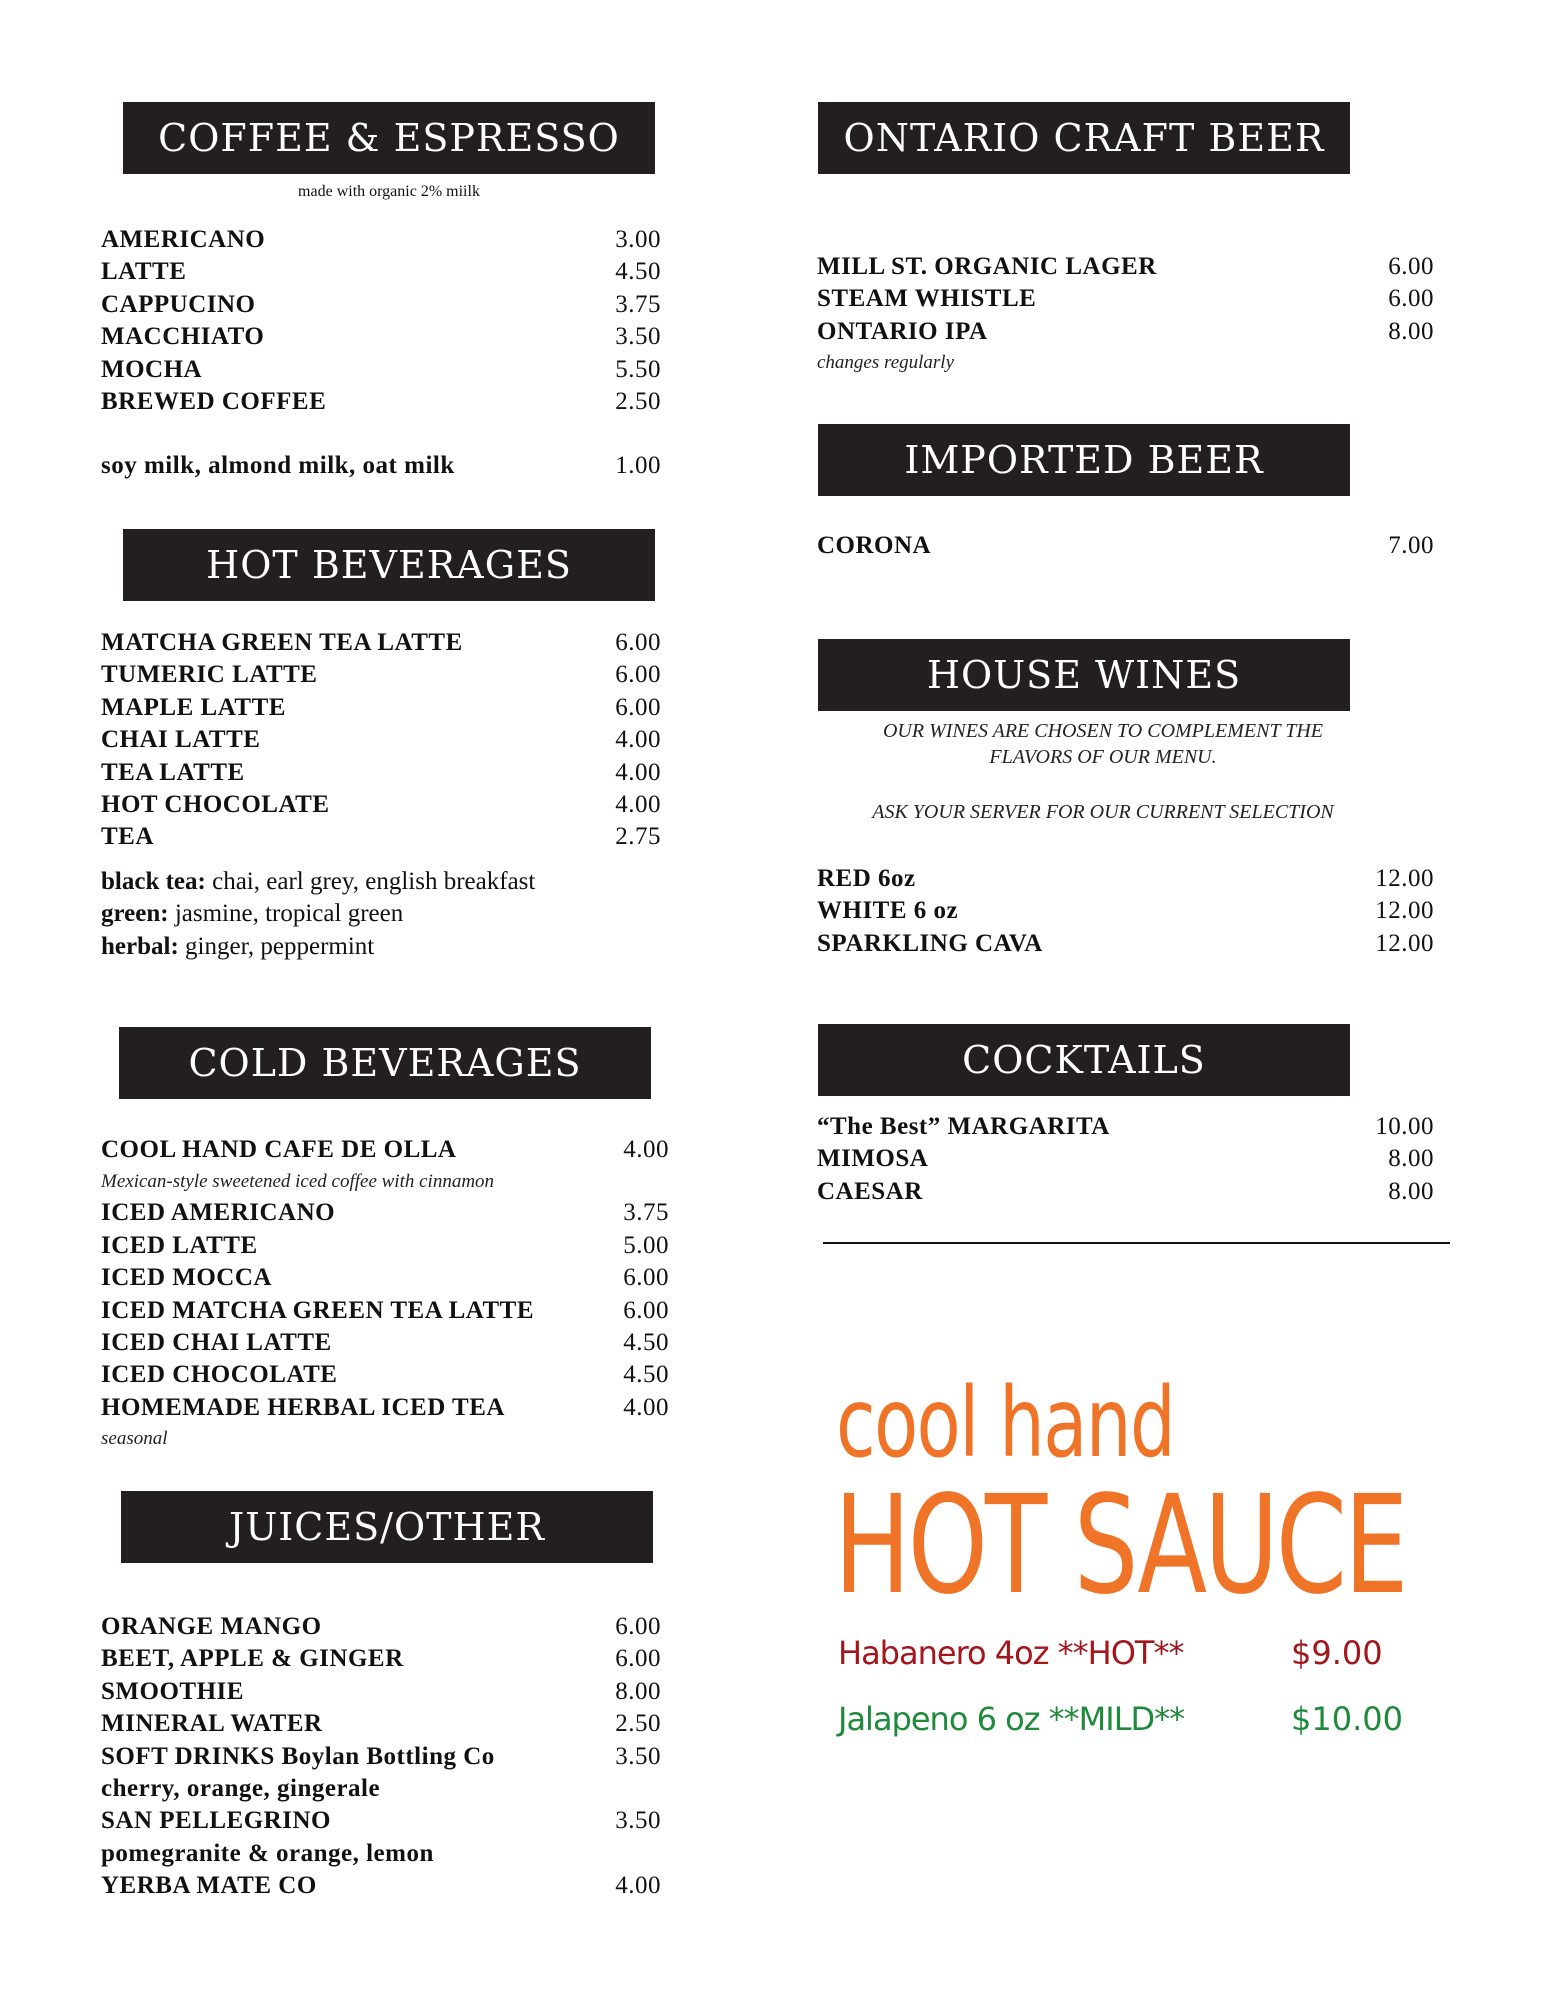  What do you see at coordinates (214, 401) in the screenshot?
I see `item-name: BREWED COFFEE` at bounding box center [214, 401].